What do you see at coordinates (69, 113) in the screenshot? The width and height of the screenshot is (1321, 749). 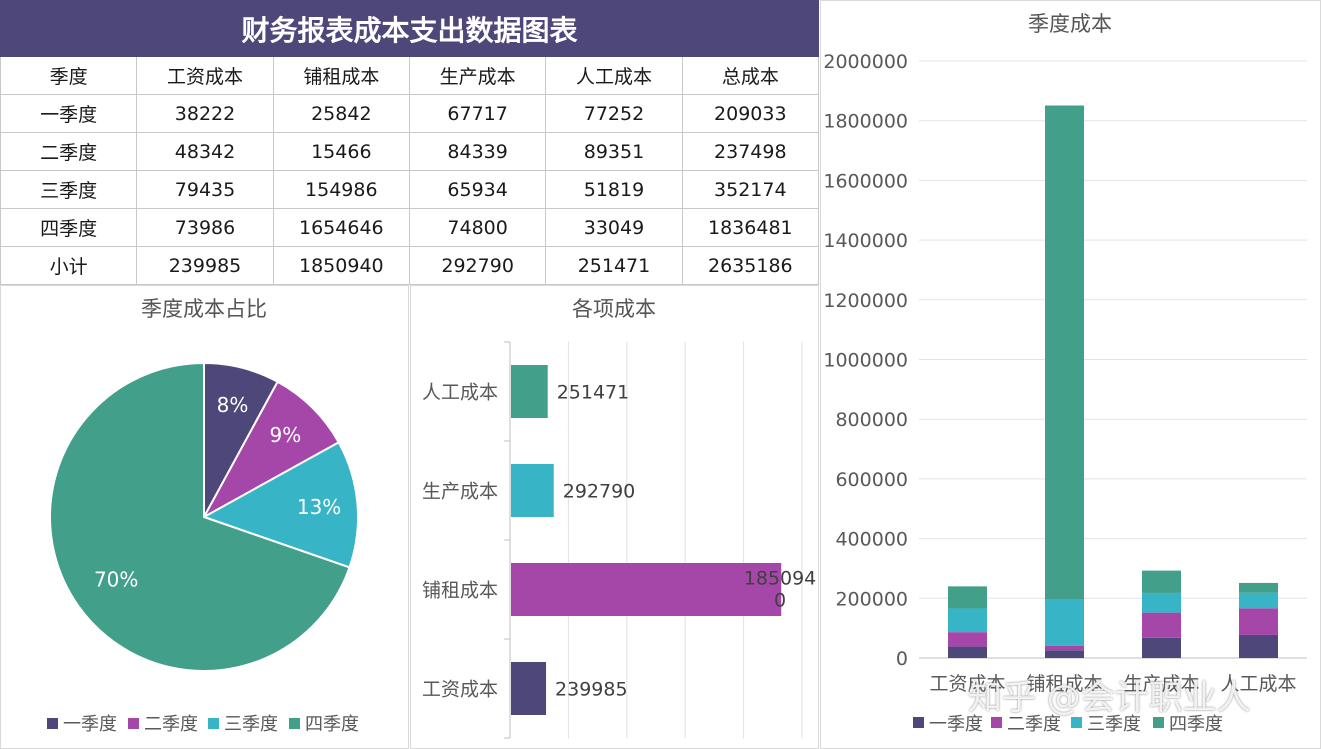 I see `table-cell: 一季度` at bounding box center [69, 113].